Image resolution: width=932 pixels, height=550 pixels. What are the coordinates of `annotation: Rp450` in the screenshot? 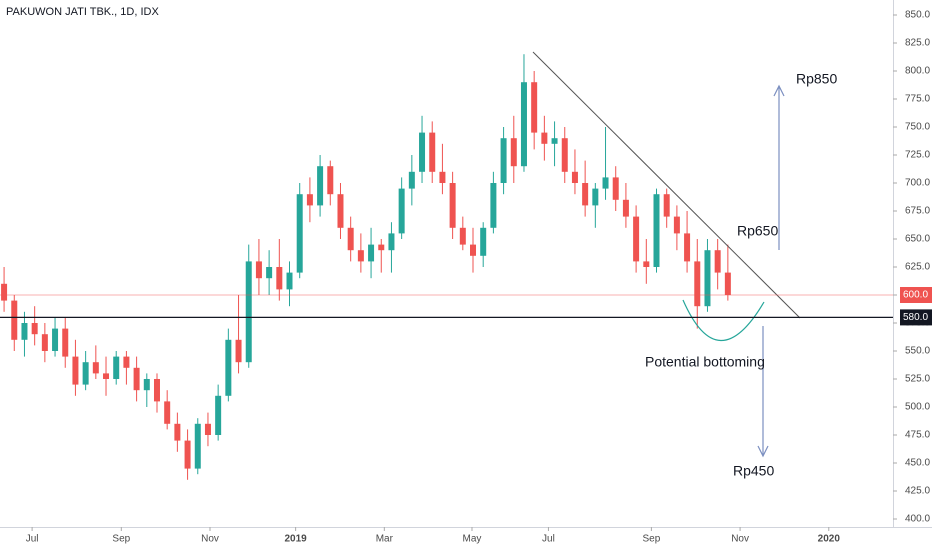 It's located at (753, 471).